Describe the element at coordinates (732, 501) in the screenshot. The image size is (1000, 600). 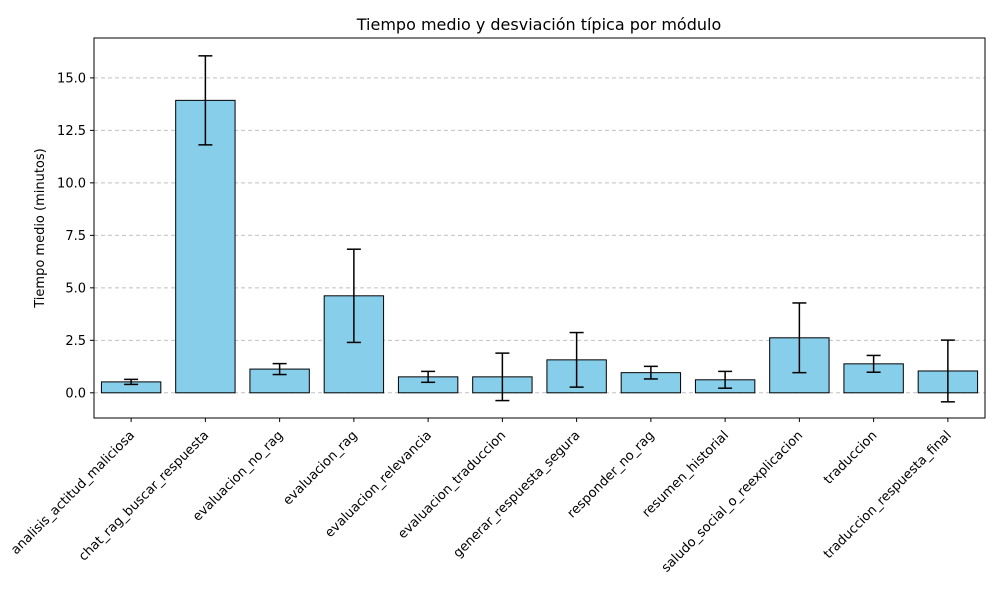
I see `x-tick-label: saludo_social_o_reexplicacion` at that location.